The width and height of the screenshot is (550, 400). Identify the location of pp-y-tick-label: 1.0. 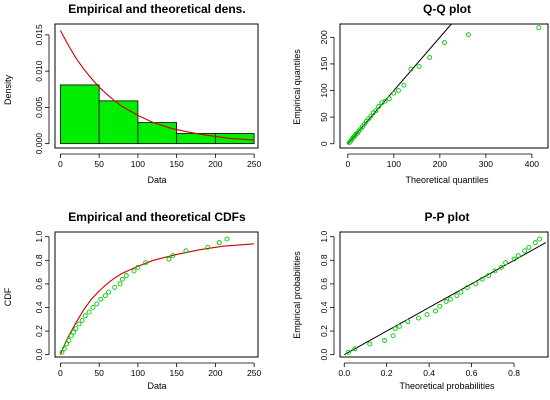
(324, 237).